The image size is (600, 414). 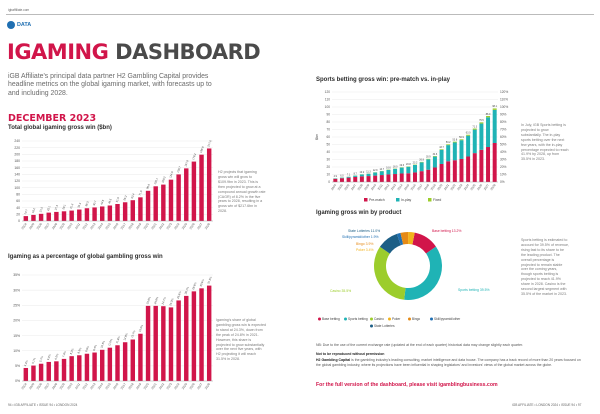 What do you see at coordinates (153, 226) in the screenshot?
I see `x-tick-label: 2021` at bounding box center [153, 226].